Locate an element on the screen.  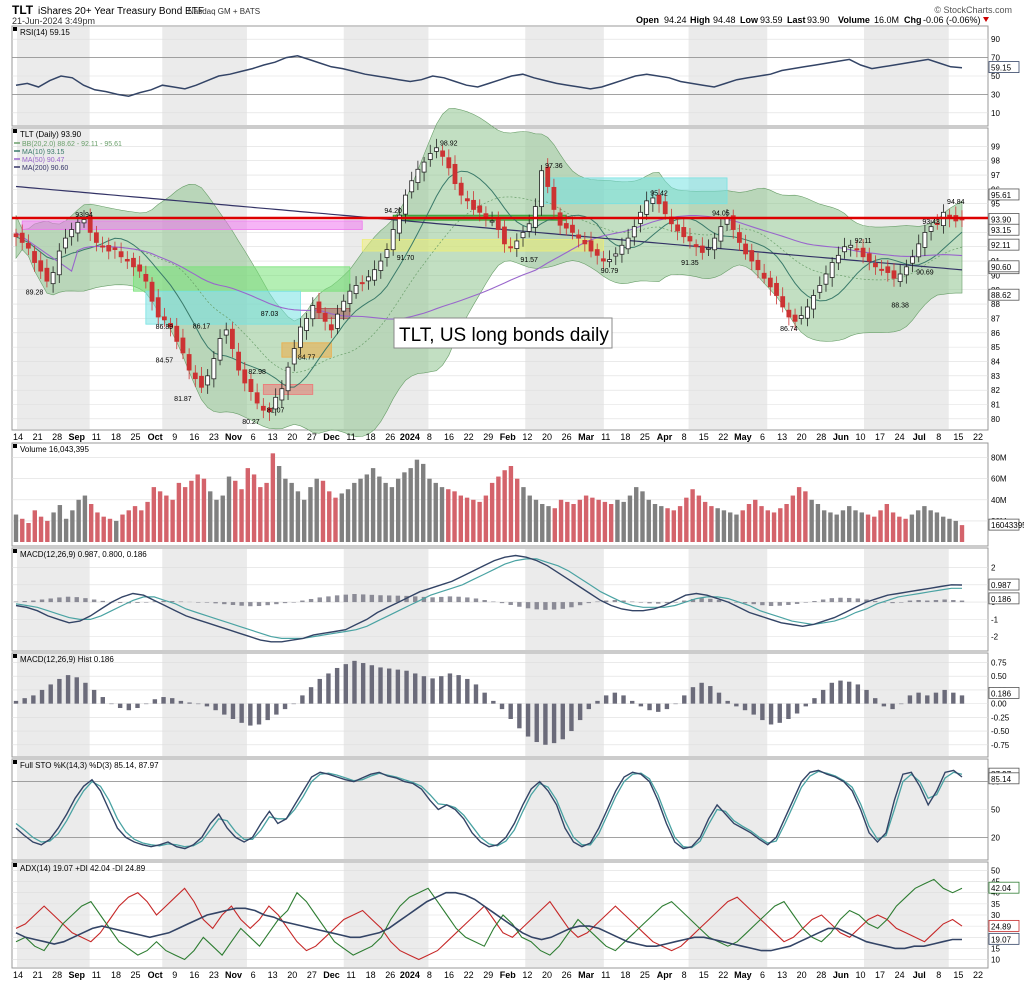
y-tick-label: 90 is located at coordinates (995, 275).